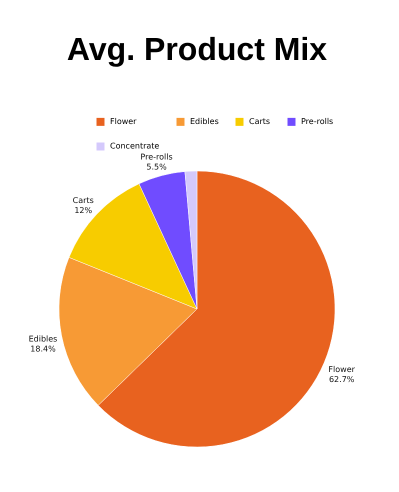 Image resolution: width=399 pixels, height=492 pixels. What do you see at coordinates (317, 121) in the screenshot?
I see `legend-label: Pre-rolls` at bounding box center [317, 121].